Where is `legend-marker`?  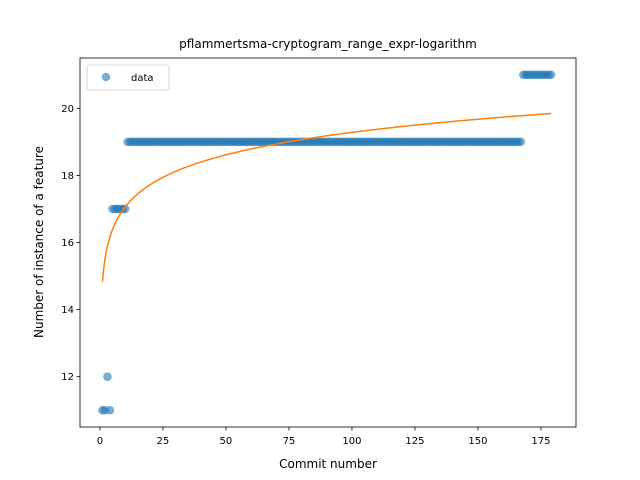 legend-marker is located at coordinates (106, 77).